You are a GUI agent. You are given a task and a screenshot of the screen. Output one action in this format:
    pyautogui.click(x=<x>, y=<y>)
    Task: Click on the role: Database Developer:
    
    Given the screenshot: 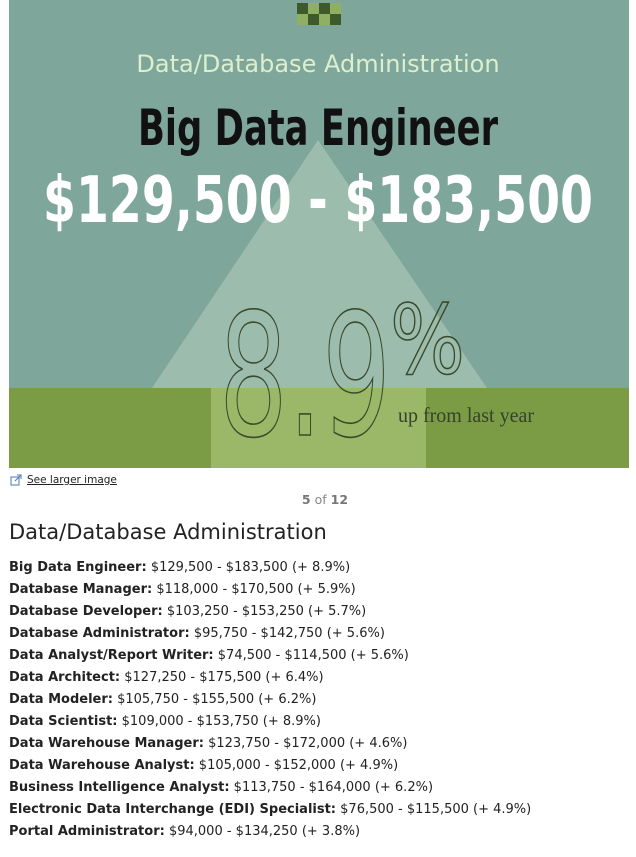 What is the action you would take?
    pyautogui.click(x=86, y=611)
    